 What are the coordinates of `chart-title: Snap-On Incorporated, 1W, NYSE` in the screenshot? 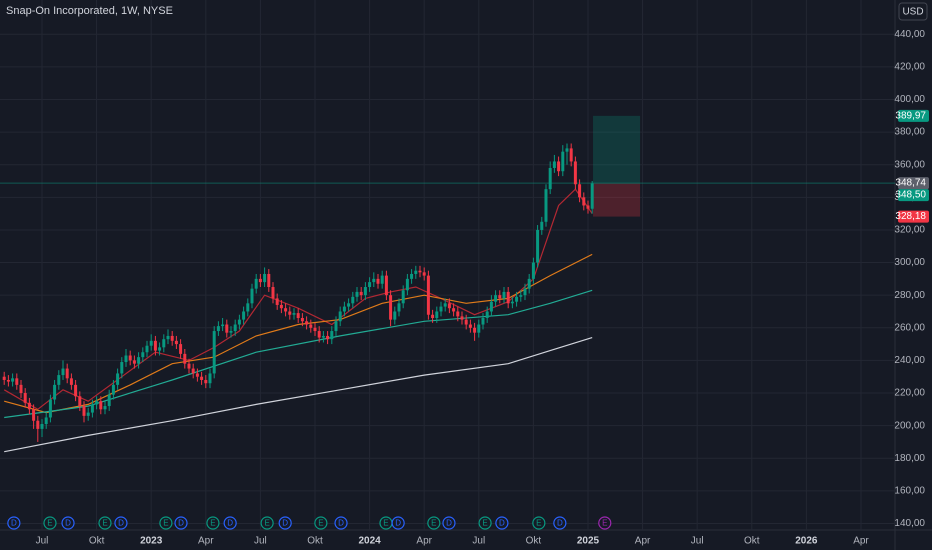 It's located at (89, 11).